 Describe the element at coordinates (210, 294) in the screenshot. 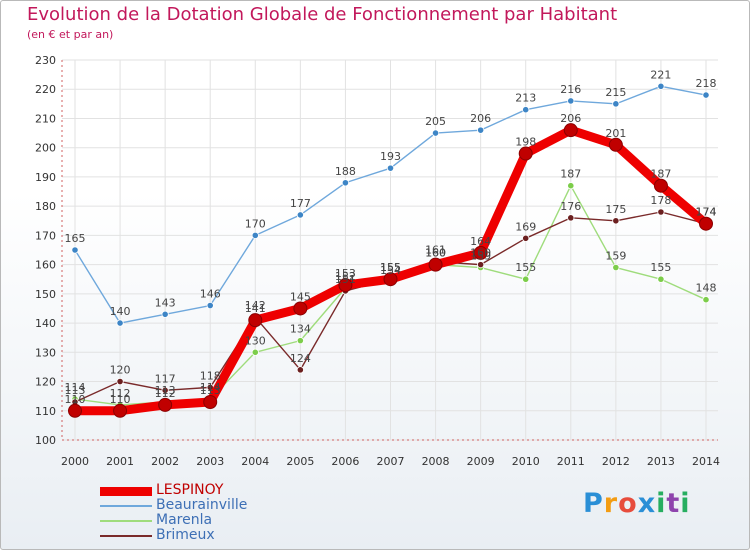

I see `data-label: 146` at that location.